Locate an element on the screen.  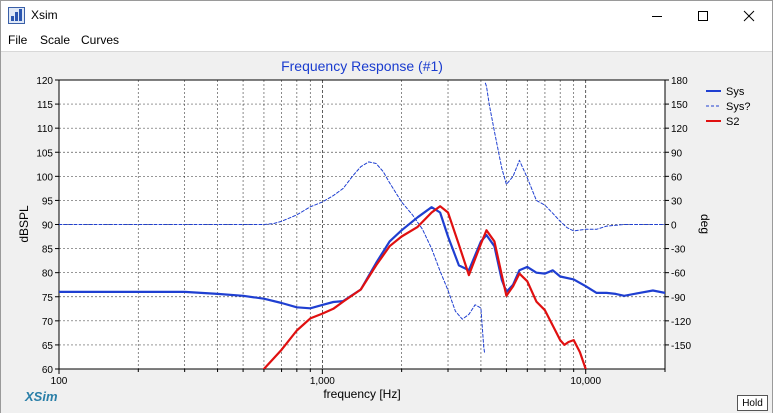
y-tick-label: 110 is located at coordinates (45, 129).